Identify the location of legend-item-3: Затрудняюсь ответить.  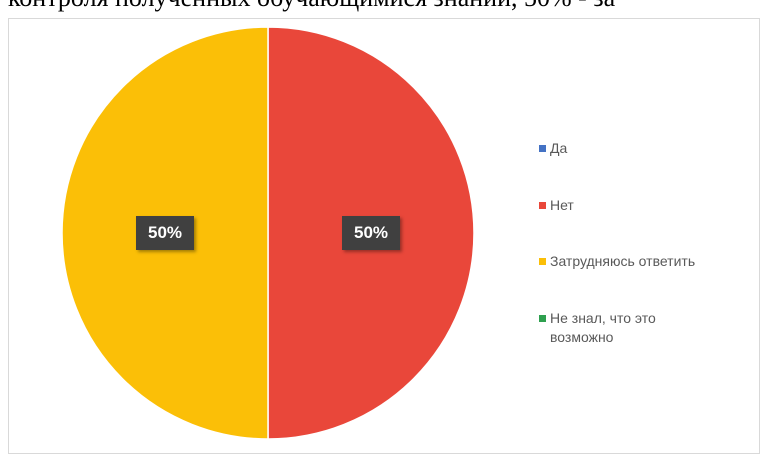
(649, 261).